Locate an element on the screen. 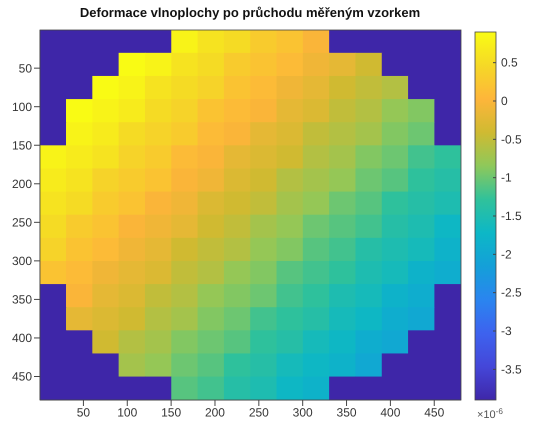  color-bar-label: 0 is located at coordinates (504, 101).